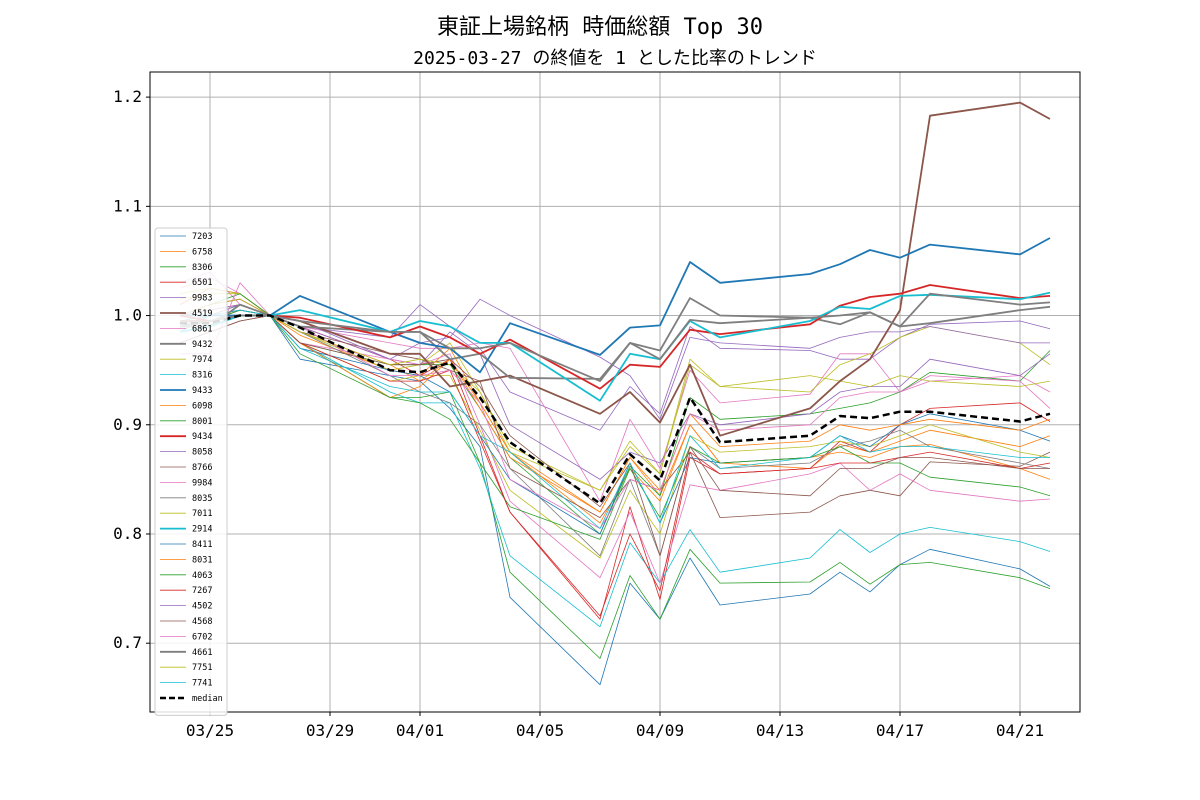 This screenshot has width=1200, height=800. What do you see at coordinates (202, 345) in the screenshot?
I see `legend-label-9432: 9432` at bounding box center [202, 345].